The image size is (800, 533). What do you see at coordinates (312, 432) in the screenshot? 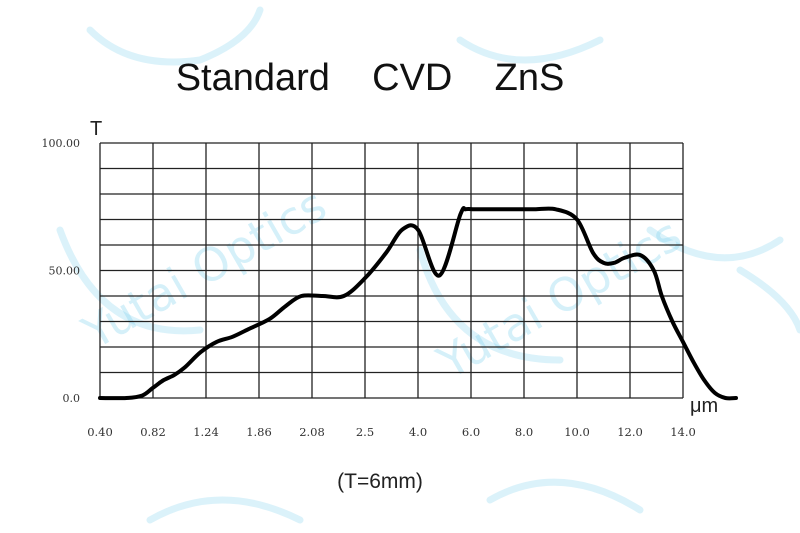
I see `x-tick-label: 2.08` at bounding box center [312, 432].